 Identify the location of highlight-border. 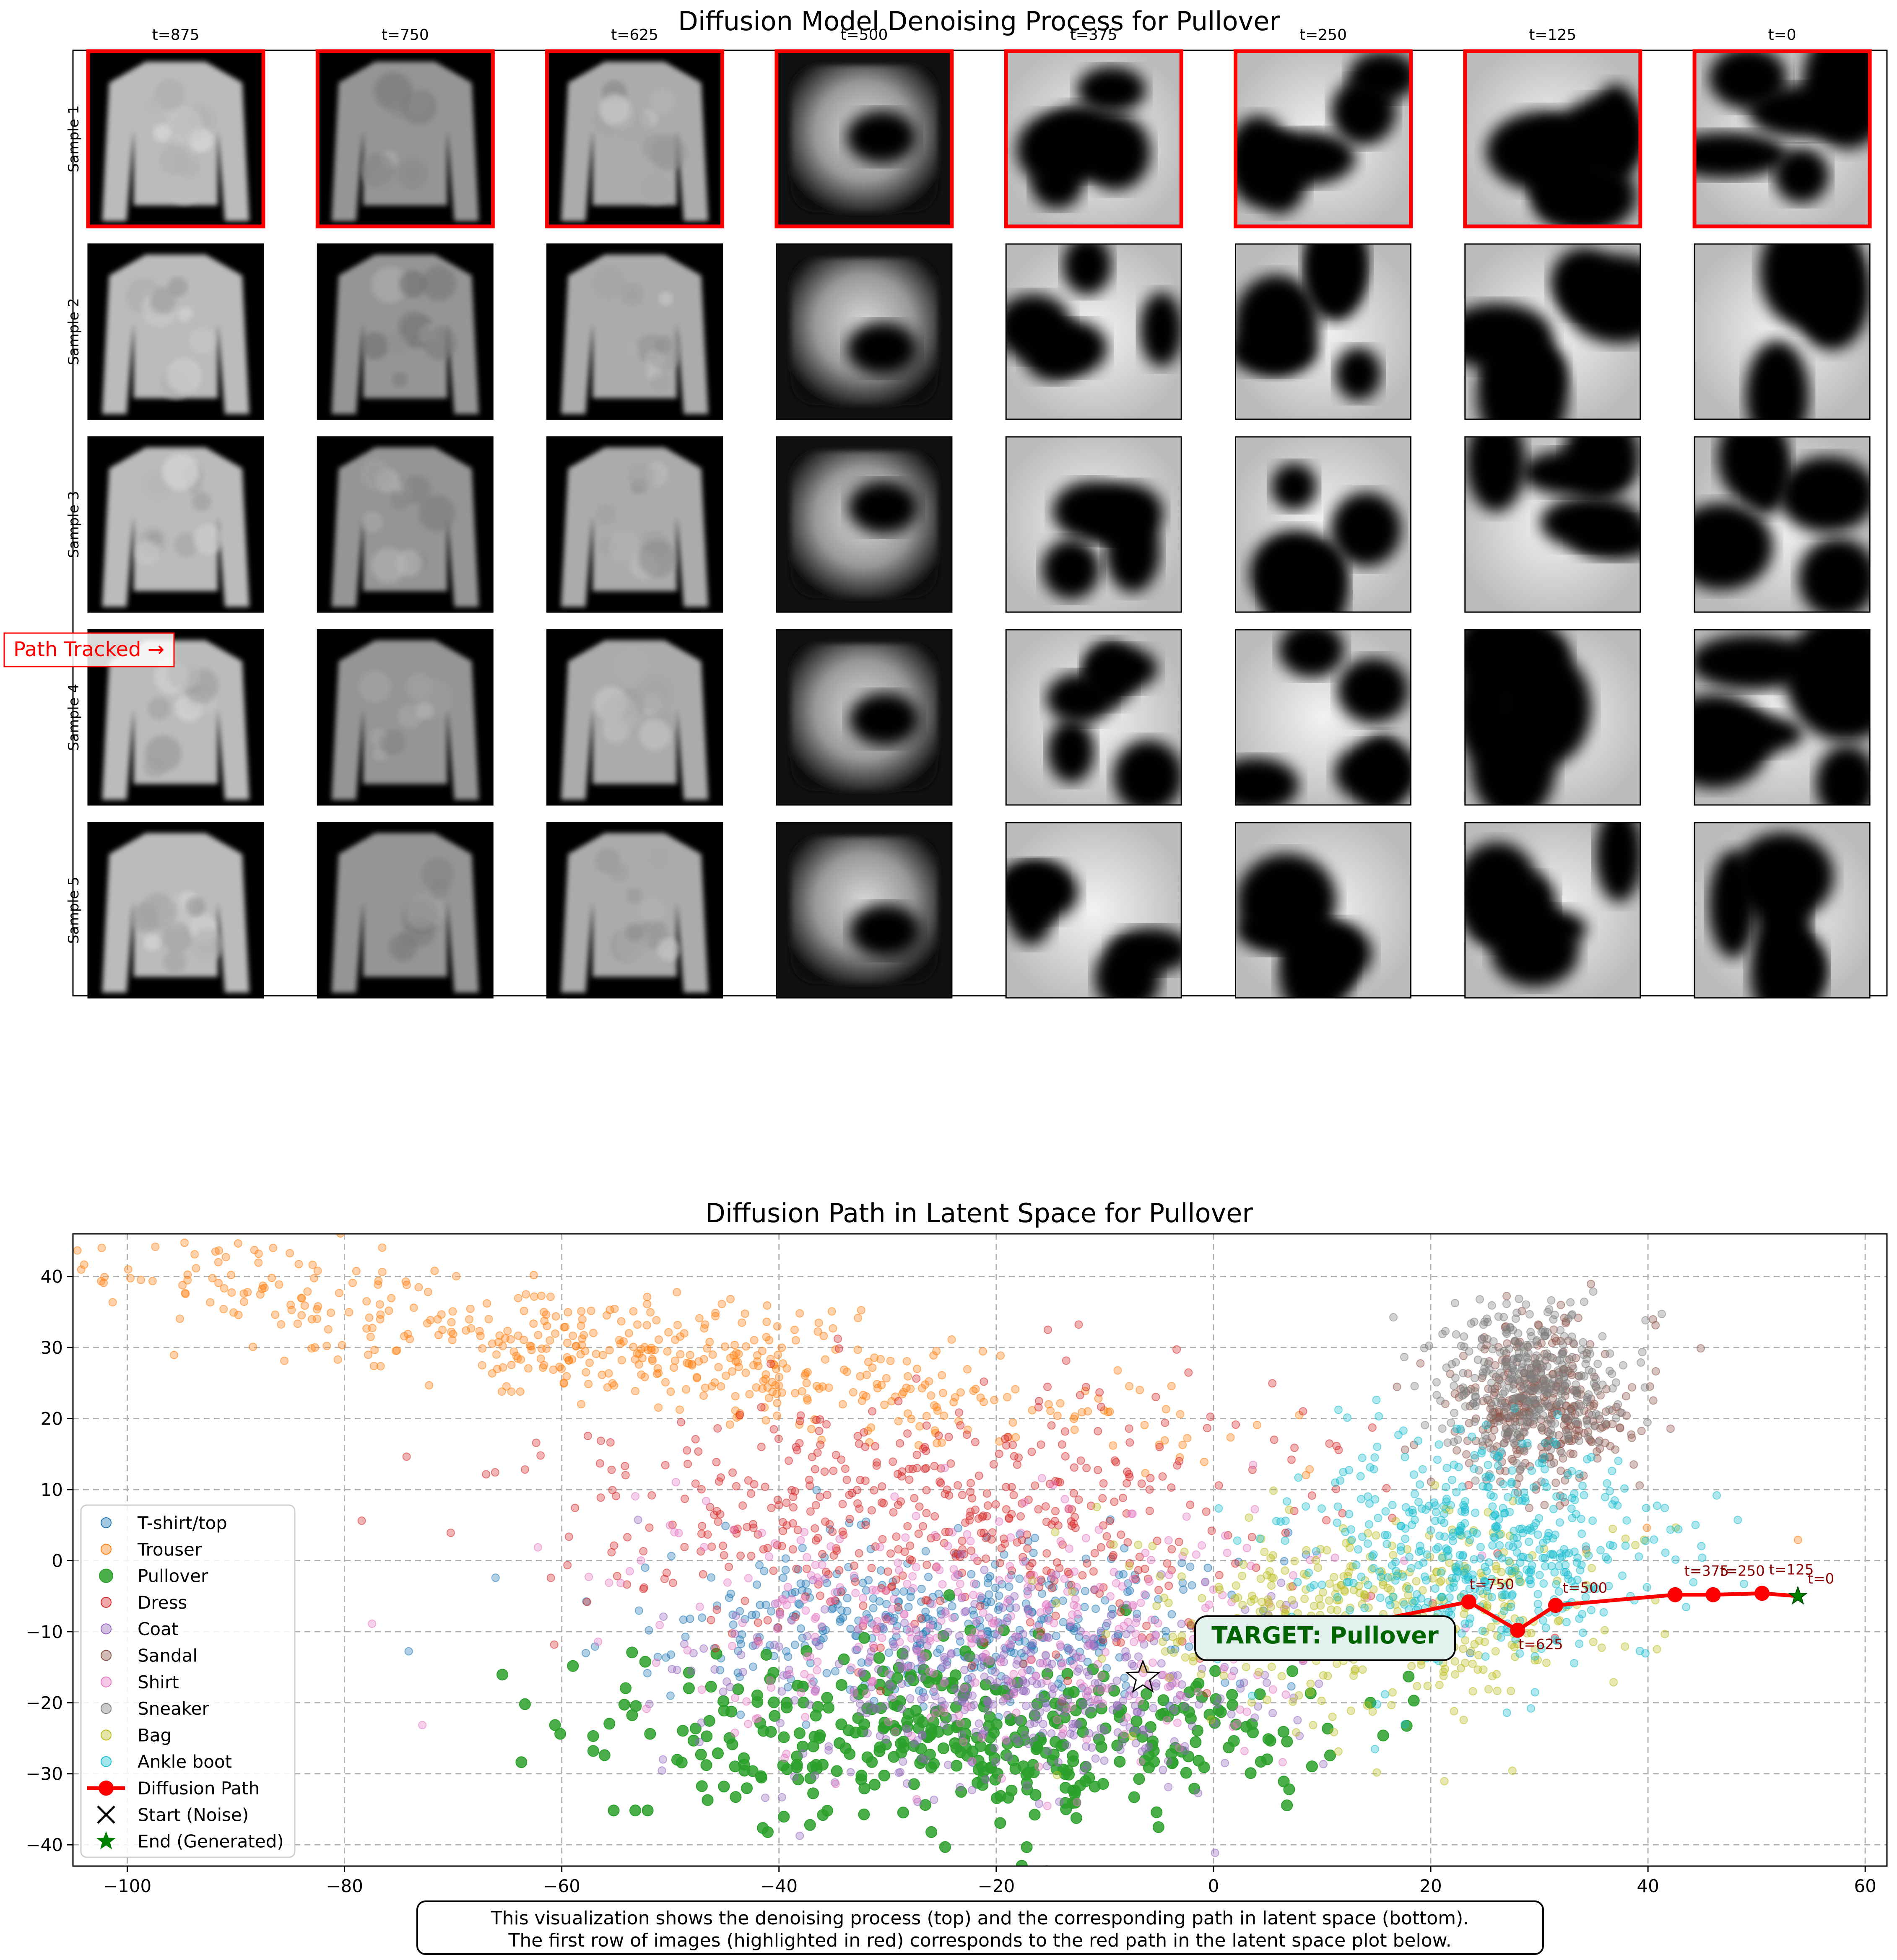
(1093, 138).